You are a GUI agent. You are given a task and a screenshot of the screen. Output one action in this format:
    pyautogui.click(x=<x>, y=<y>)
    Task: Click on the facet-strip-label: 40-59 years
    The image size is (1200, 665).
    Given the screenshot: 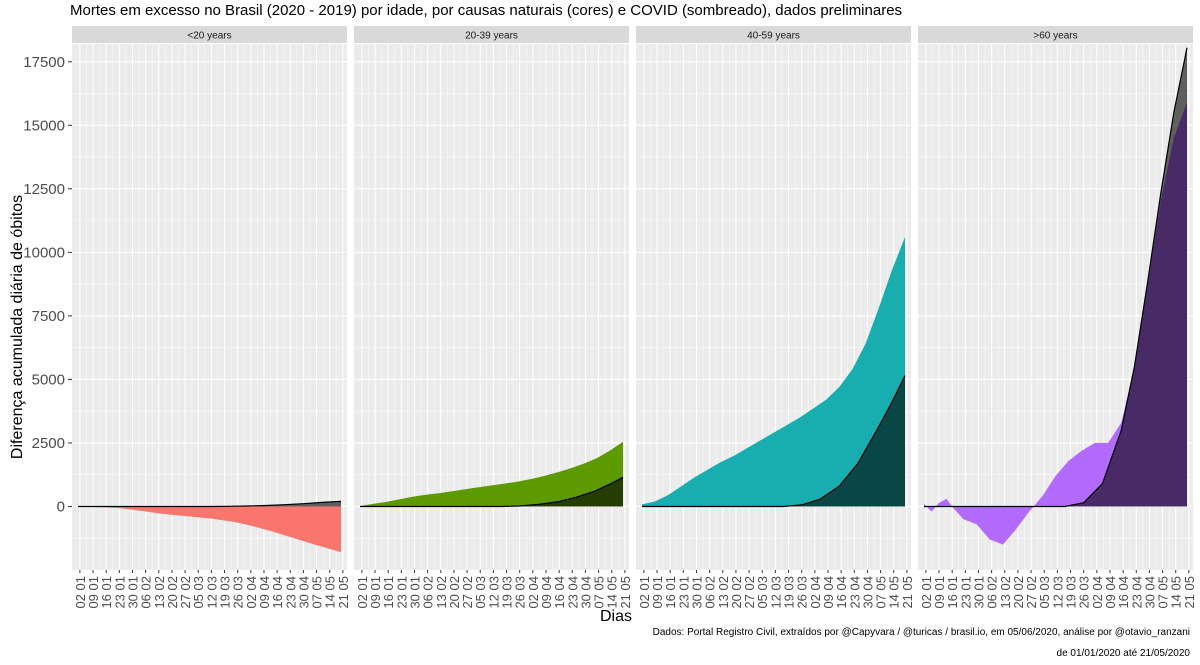 What is the action you would take?
    pyautogui.click(x=773, y=36)
    